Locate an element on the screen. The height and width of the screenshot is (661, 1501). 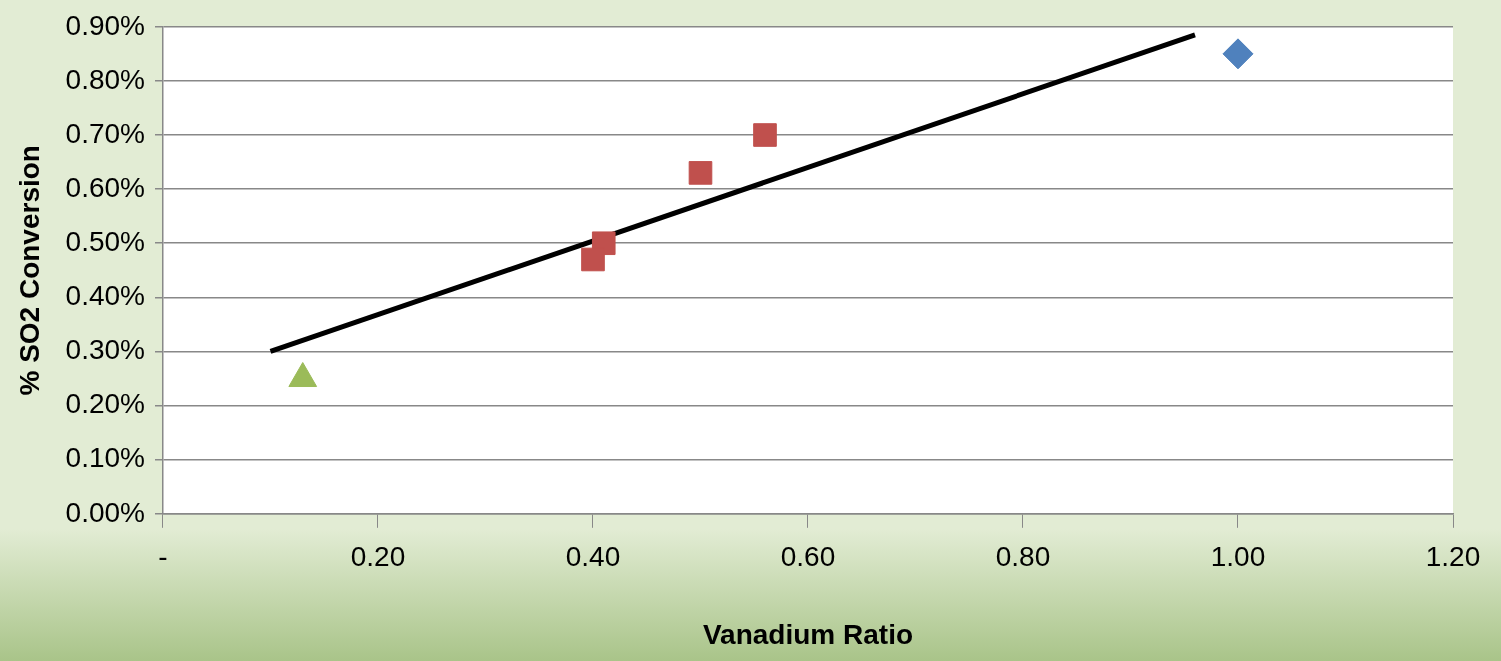
y-tick-label: 0.10% is located at coordinates (105, 458).